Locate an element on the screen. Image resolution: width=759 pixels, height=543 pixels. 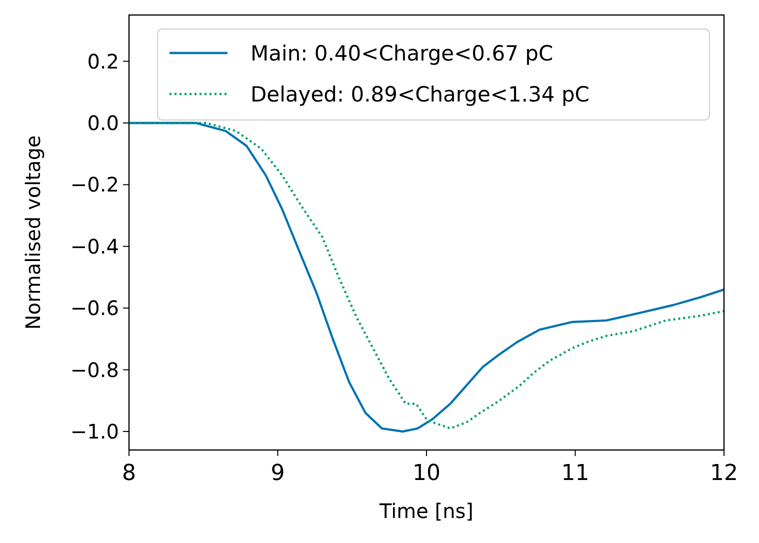
x-axis-title: Time [ns] is located at coordinates (426, 511).